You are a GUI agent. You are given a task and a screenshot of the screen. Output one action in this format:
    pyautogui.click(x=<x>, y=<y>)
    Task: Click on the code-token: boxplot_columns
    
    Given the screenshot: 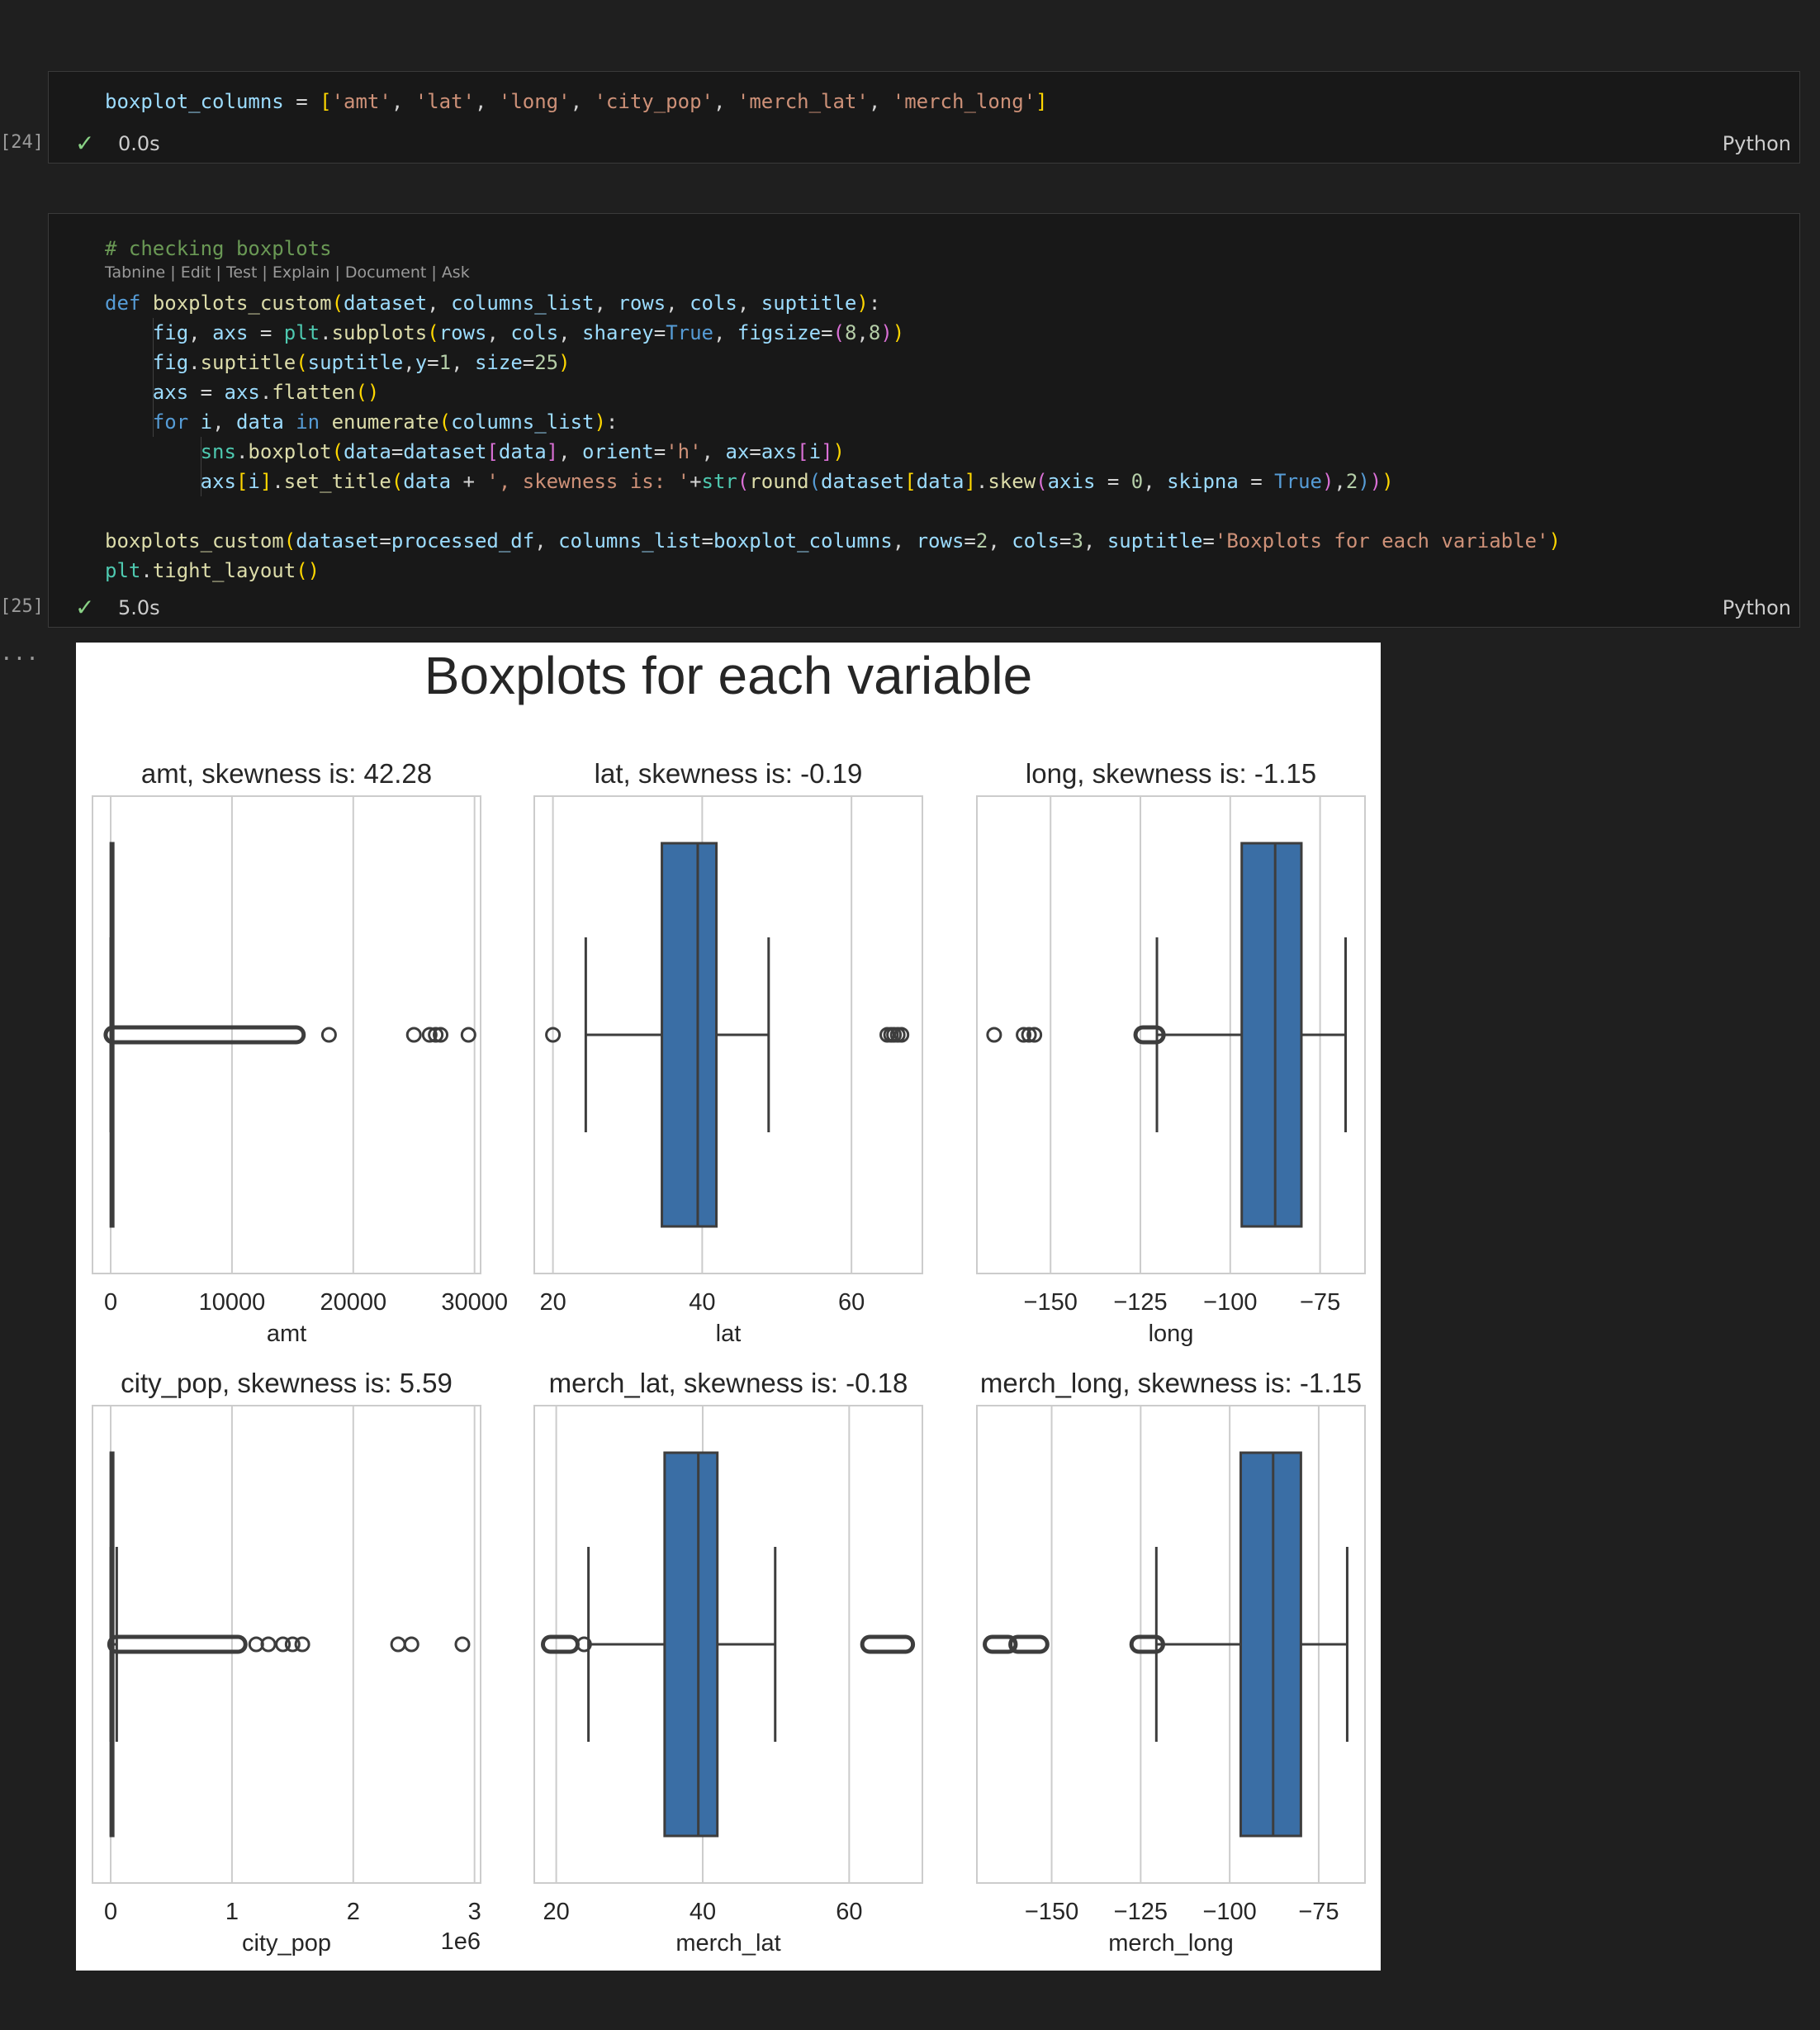 What is the action you would take?
    pyautogui.click(x=803, y=541)
    